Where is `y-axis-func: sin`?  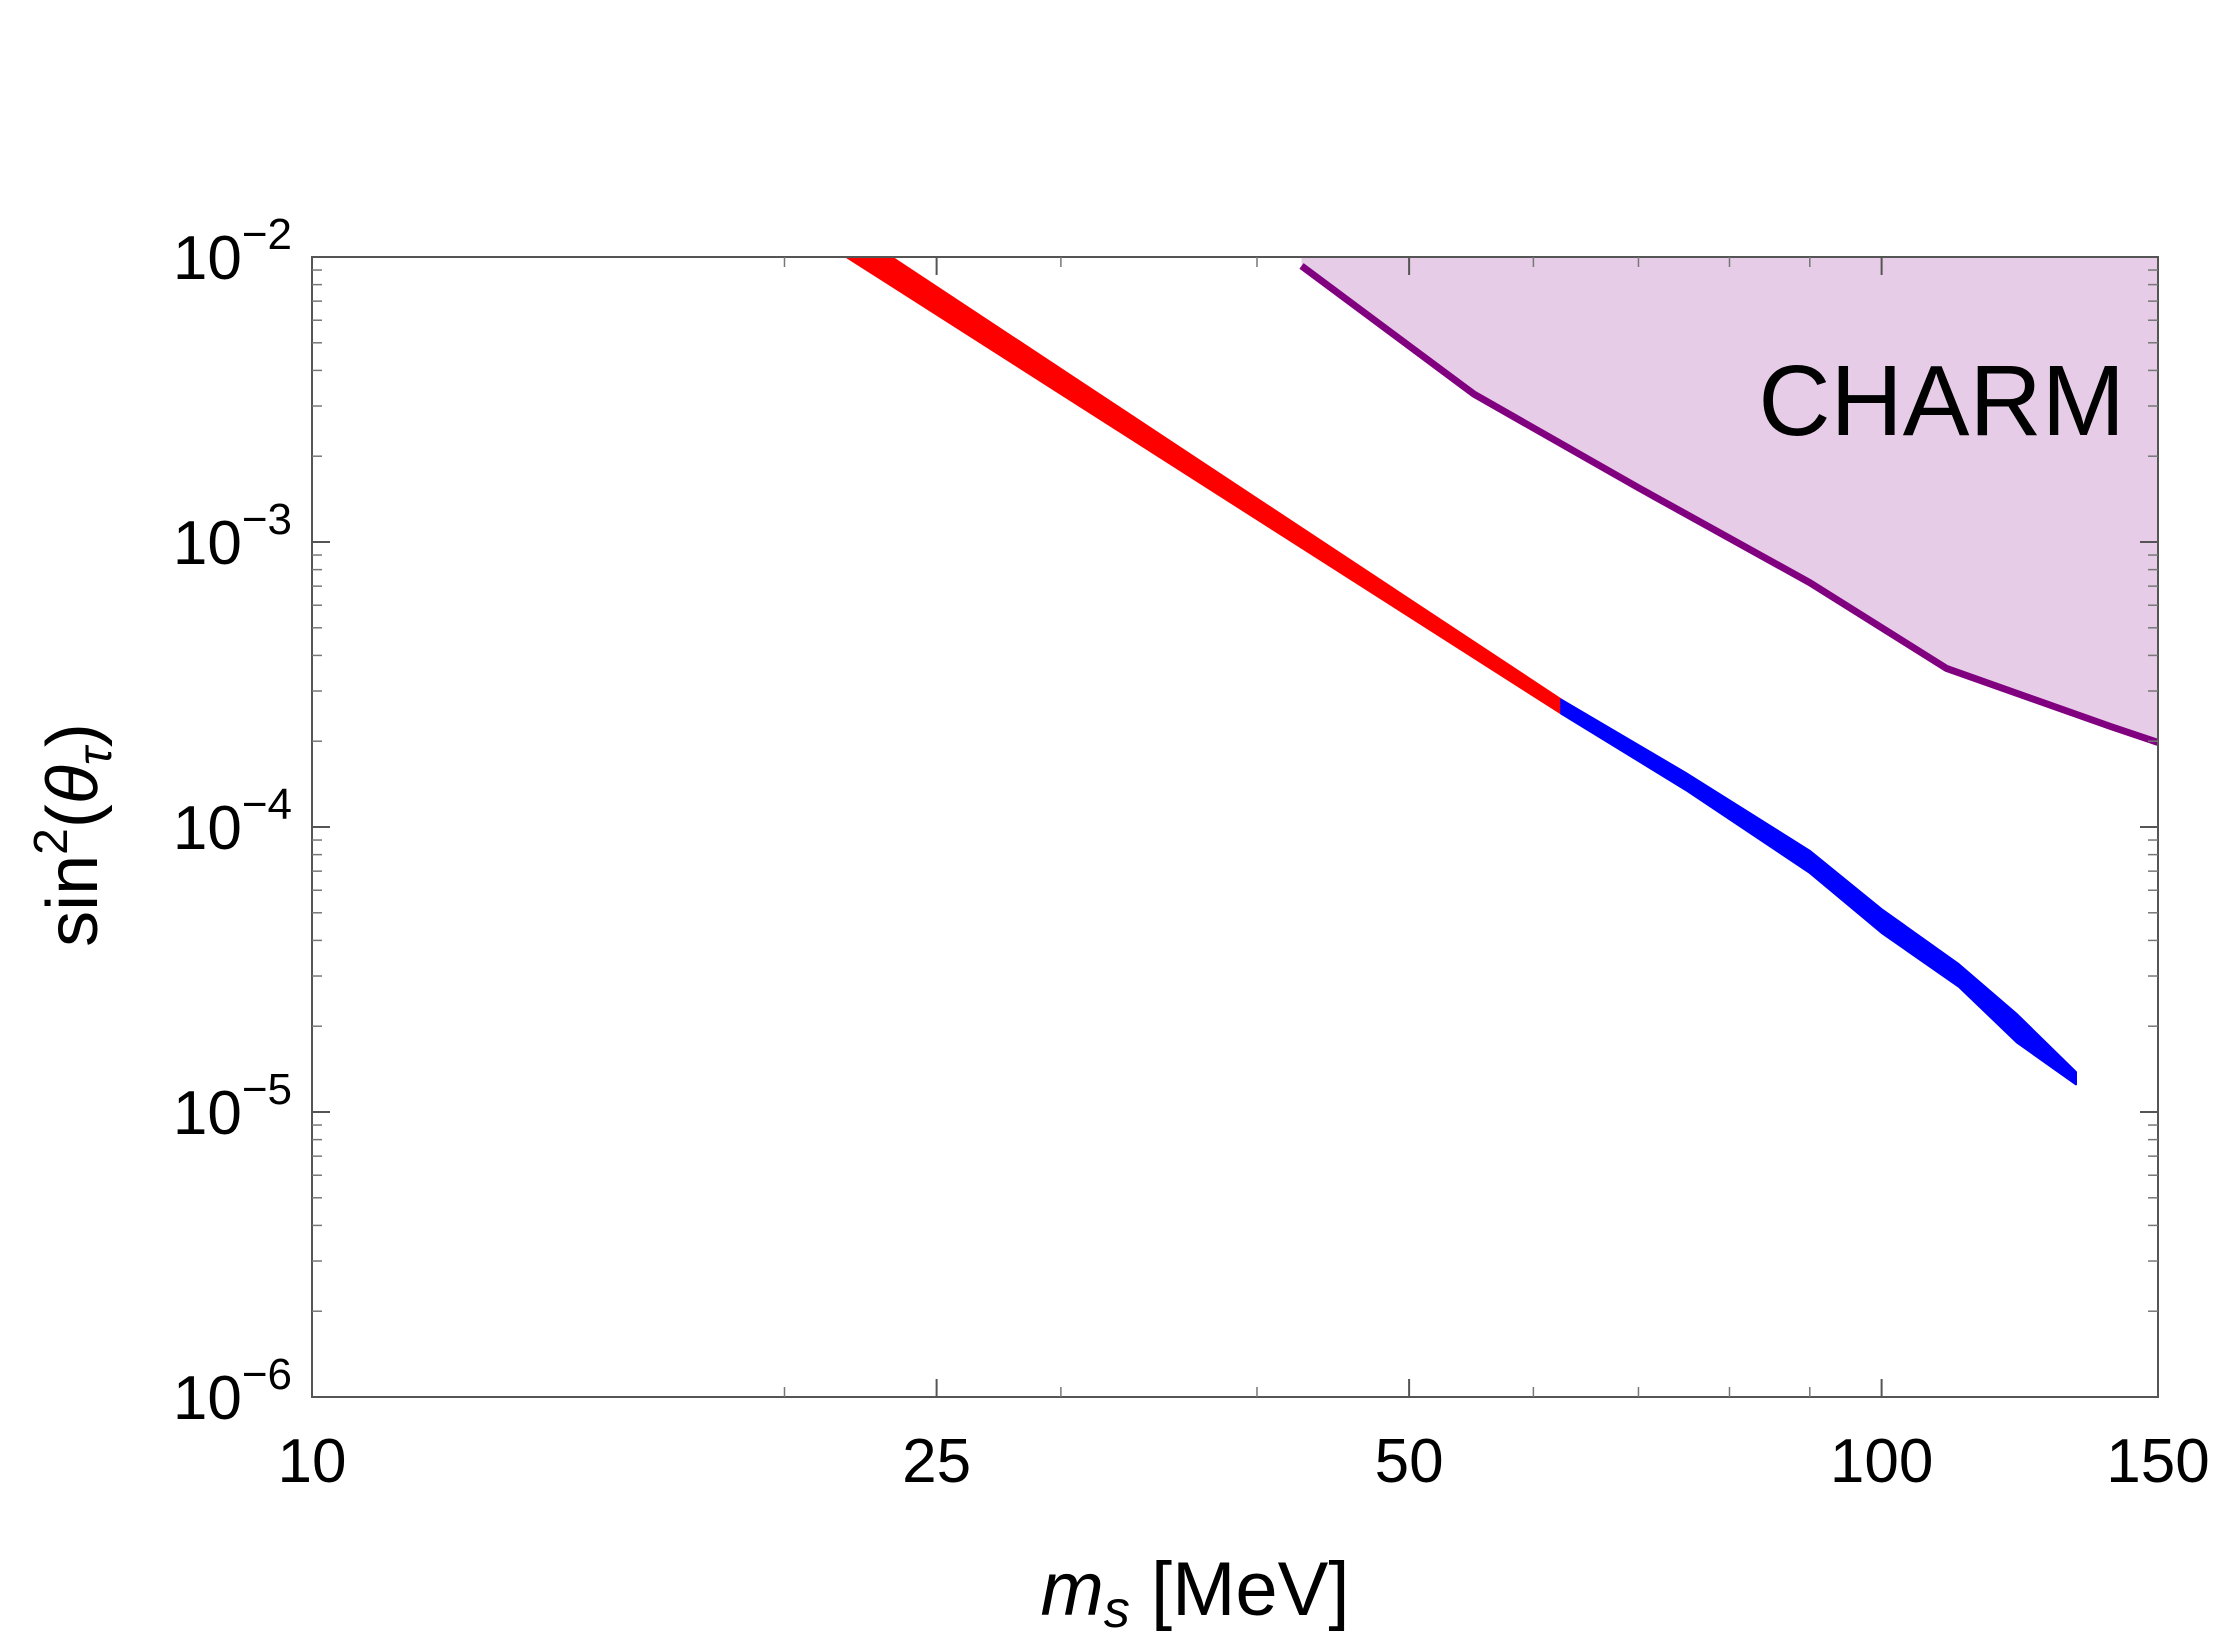
y-axis-func: sin is located at coordinates (73, 901).